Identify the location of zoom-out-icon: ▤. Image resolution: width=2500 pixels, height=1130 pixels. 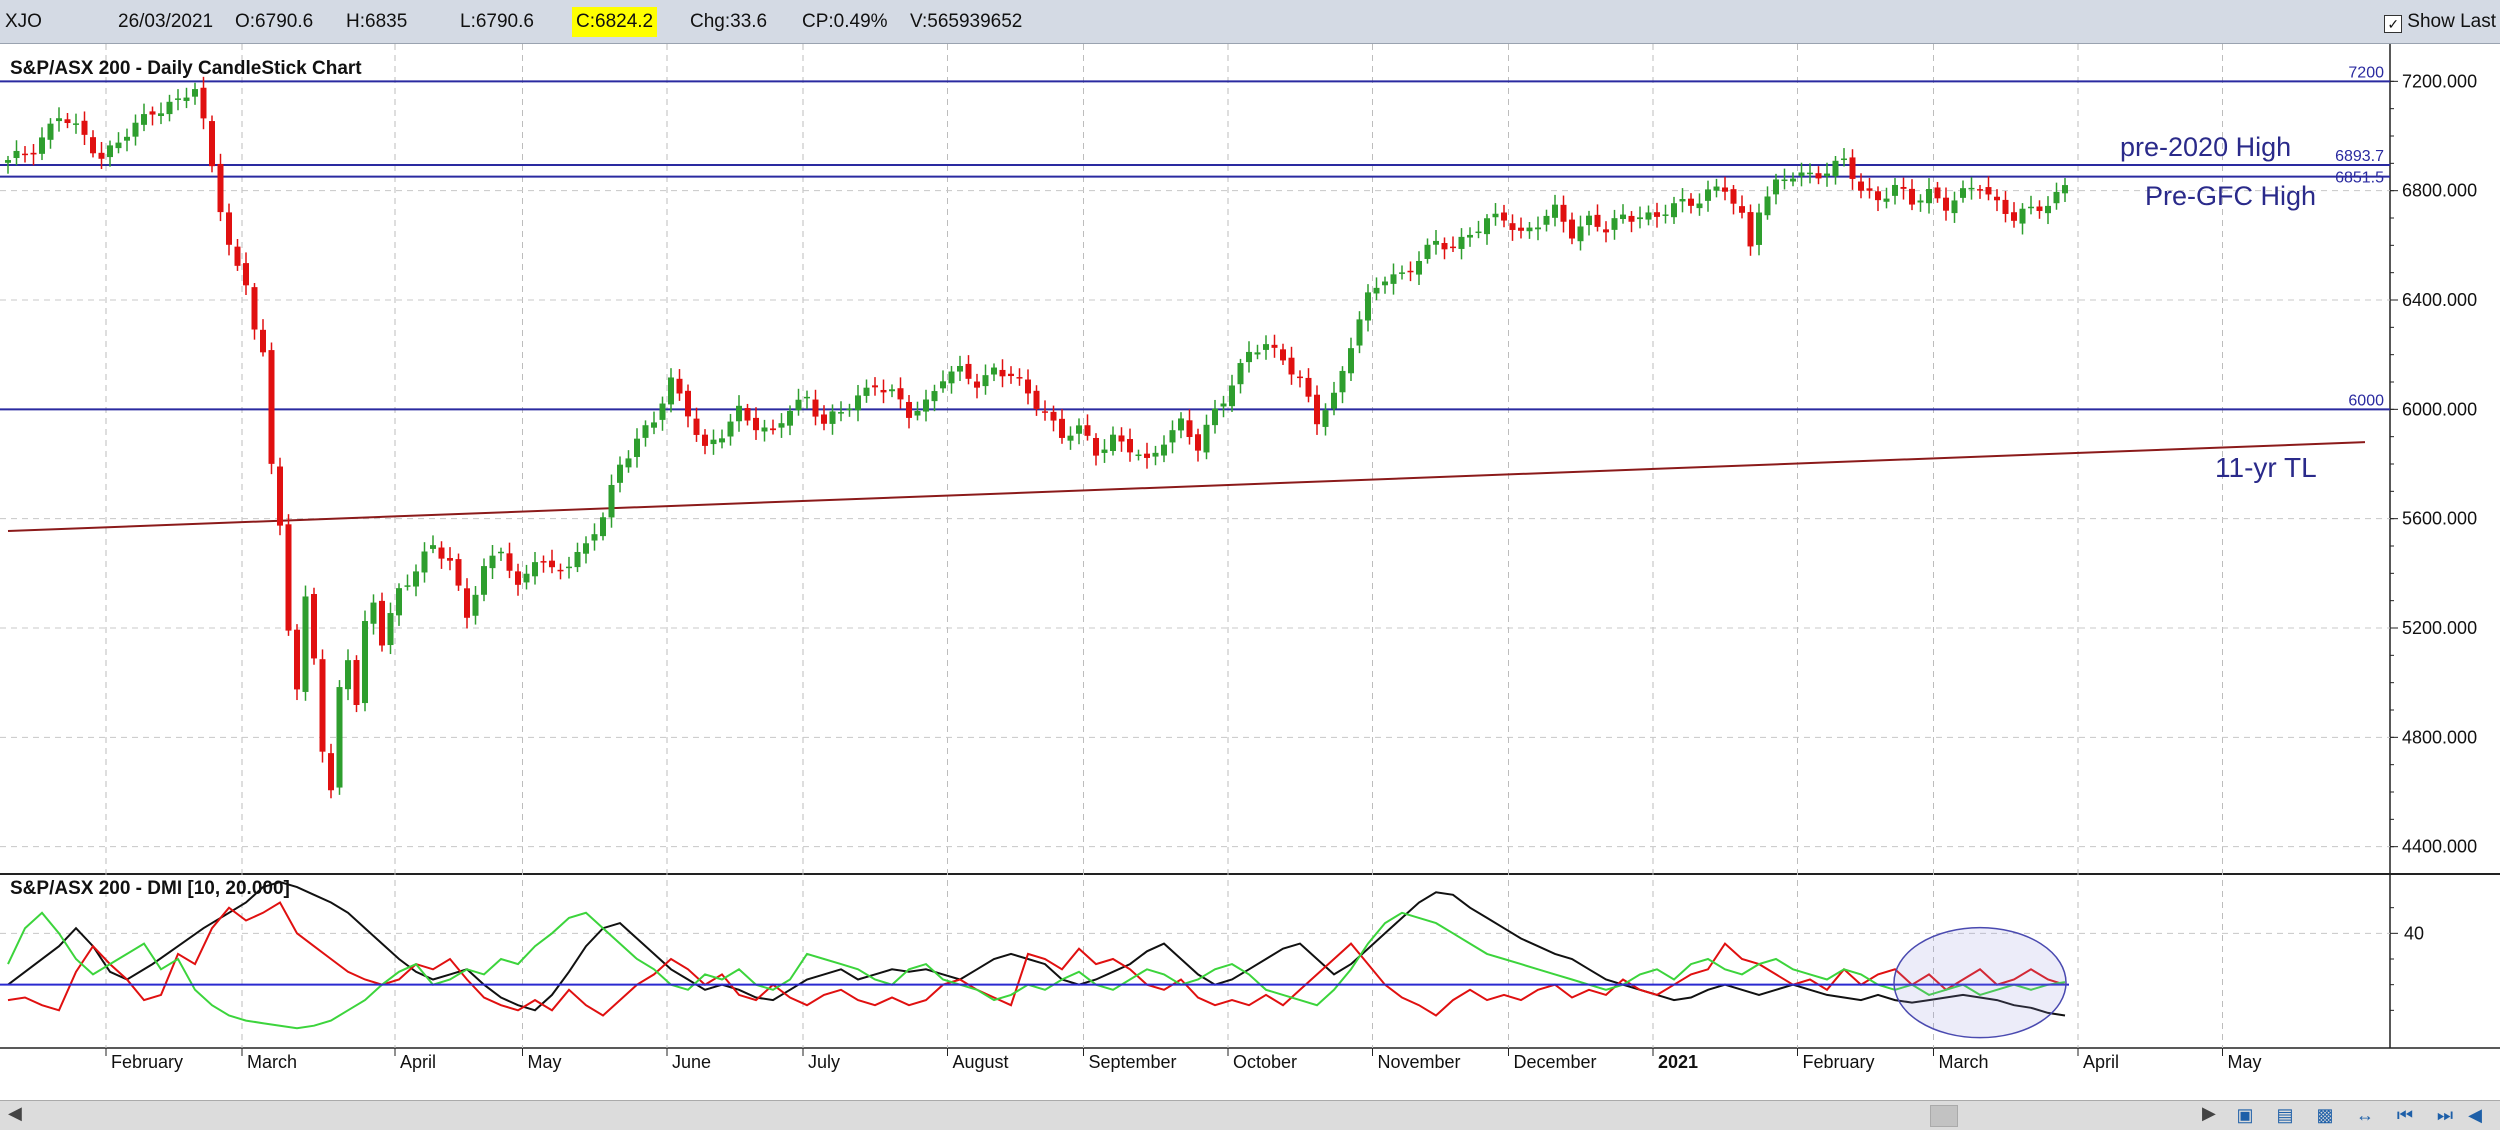
(2285, 1115).